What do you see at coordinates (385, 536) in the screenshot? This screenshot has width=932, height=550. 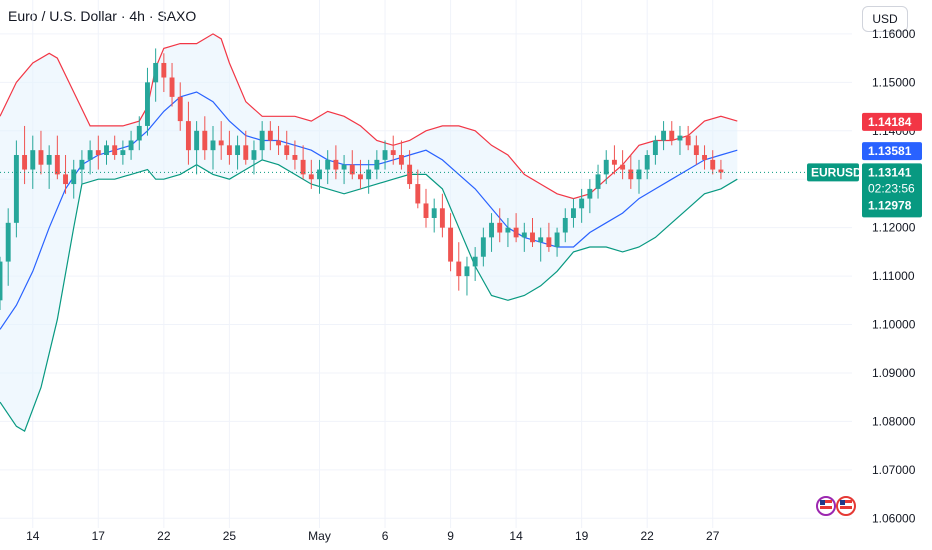 I see `x-tick-label: 6` at bounding box center [385, 536].